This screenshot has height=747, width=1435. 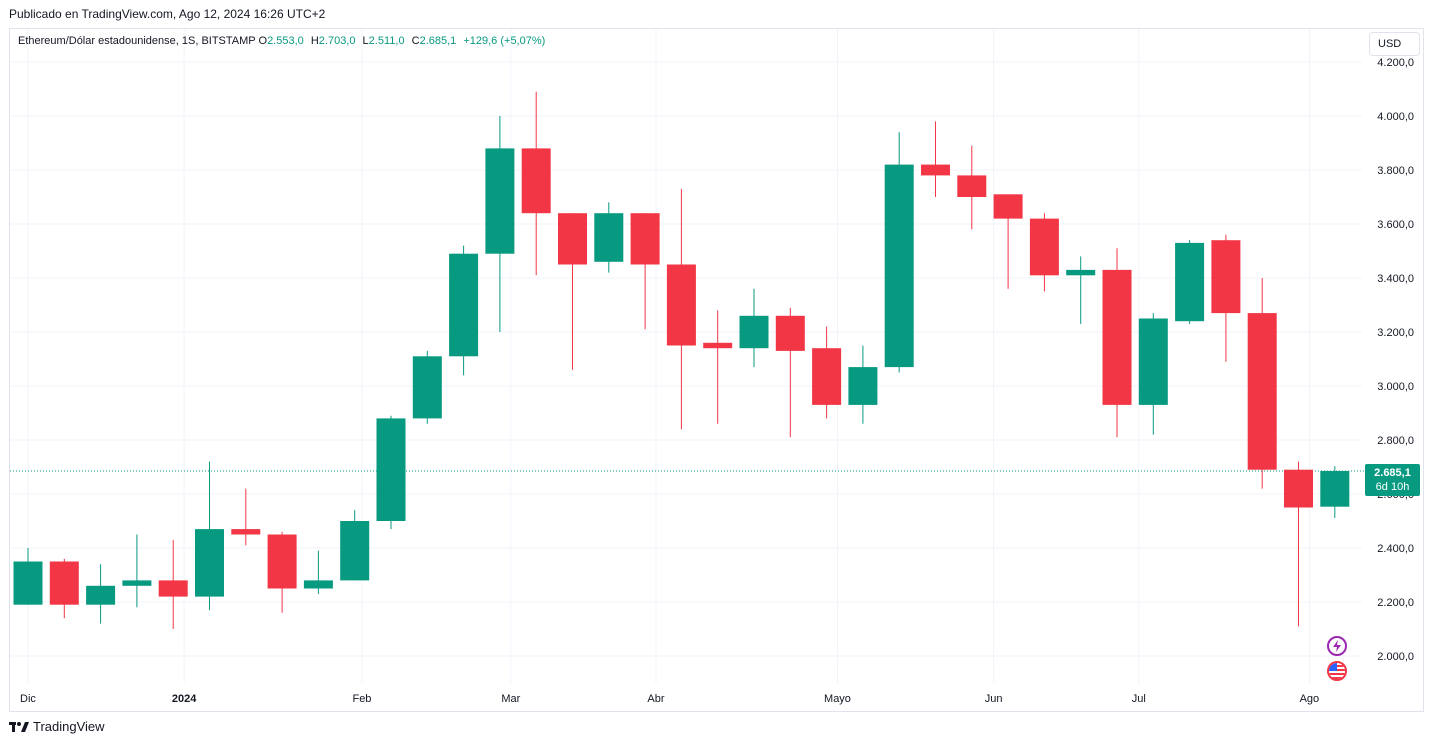 What do you see at coordinates (1395, 387) in the screenshot?
I see `y-tick-label: 3.000,0` at bounding box center [1395, 387].